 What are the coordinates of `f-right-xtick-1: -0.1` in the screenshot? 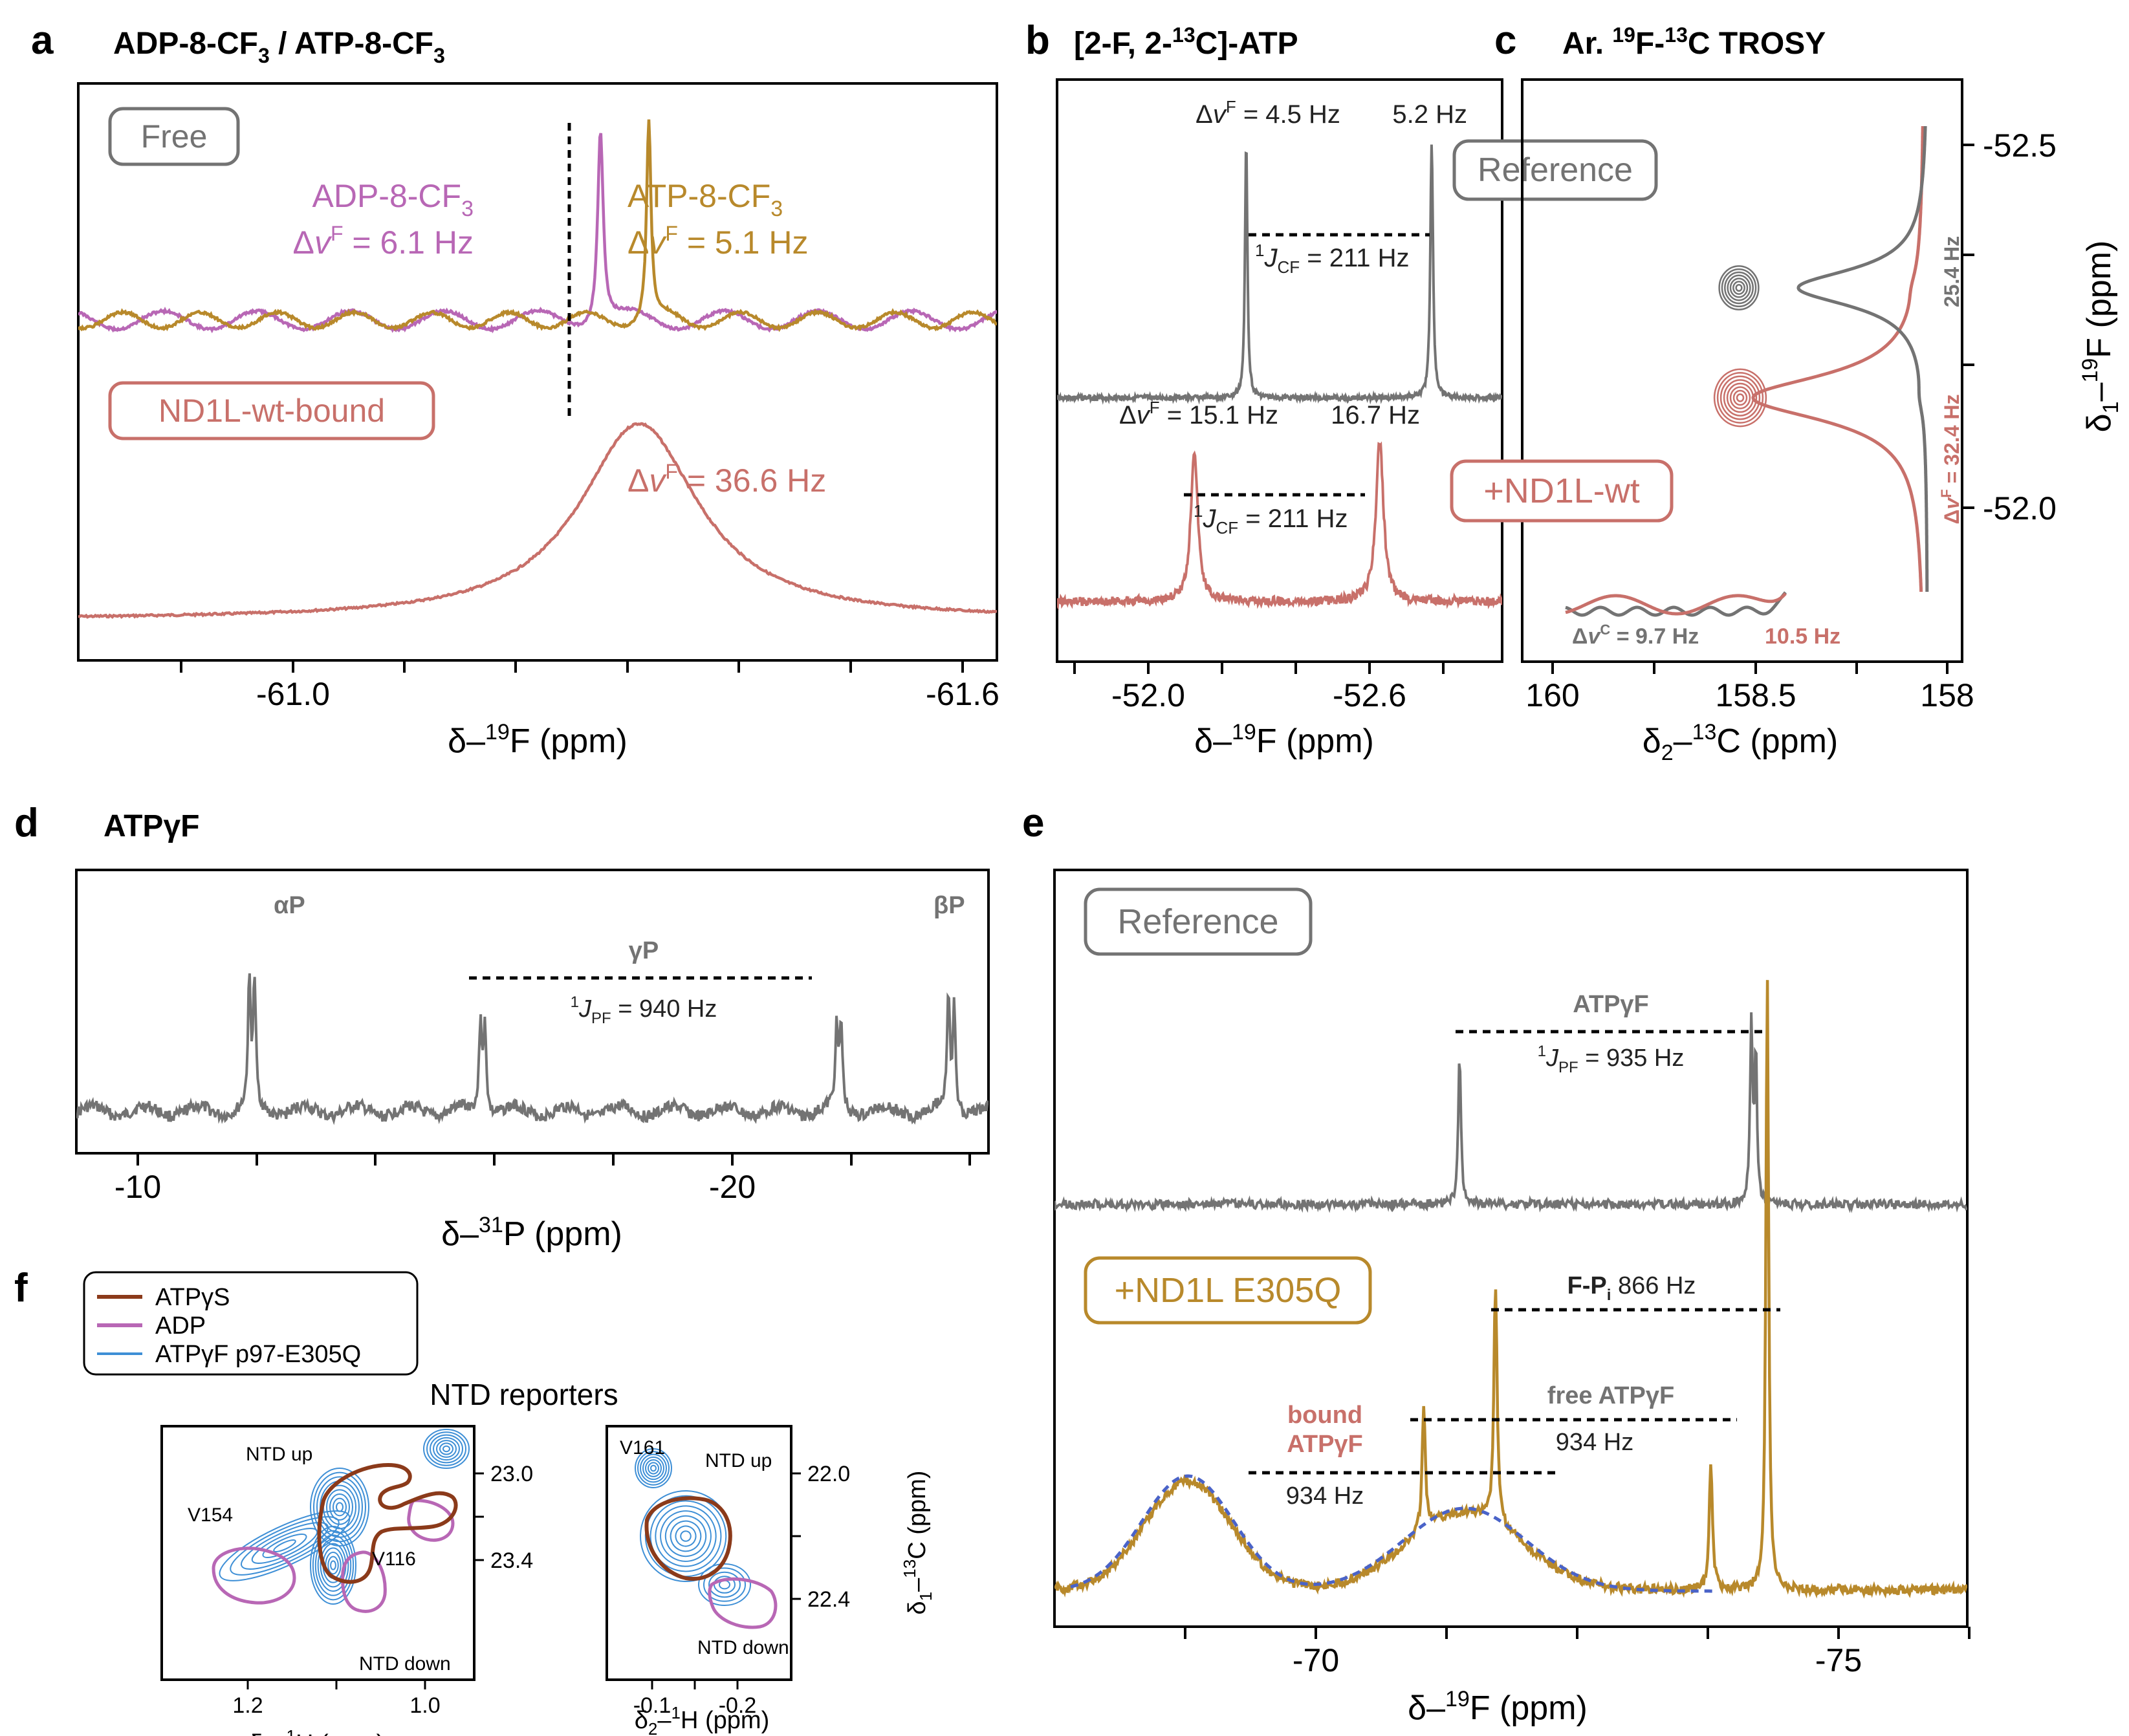 It's located at (652, 1706).